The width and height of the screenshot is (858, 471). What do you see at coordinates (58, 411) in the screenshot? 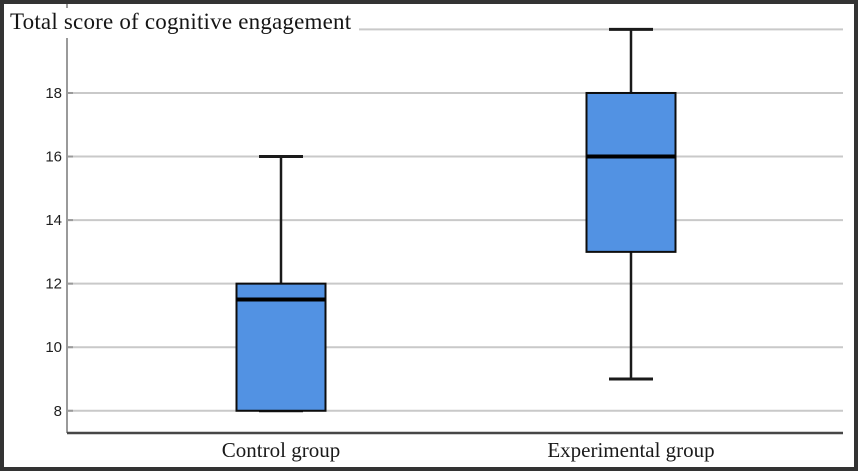
I see `y-tick-label: 8` at bounding box center [58, 411].